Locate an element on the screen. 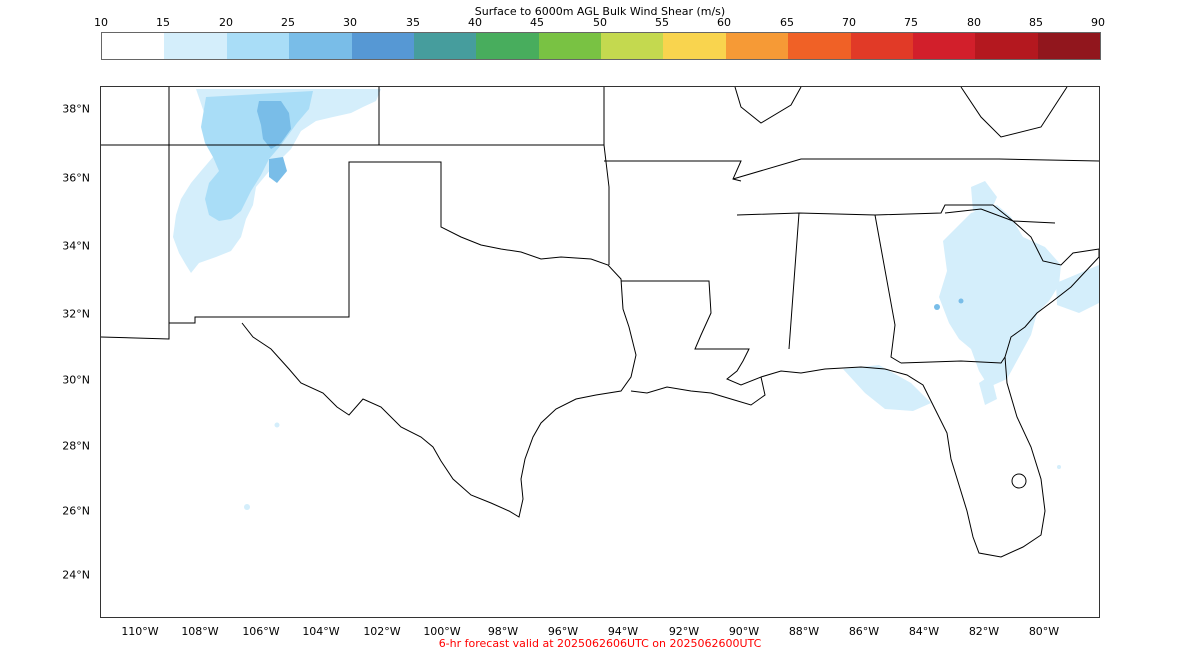  lon-label: 100°W is located at coordinates (442, 631).